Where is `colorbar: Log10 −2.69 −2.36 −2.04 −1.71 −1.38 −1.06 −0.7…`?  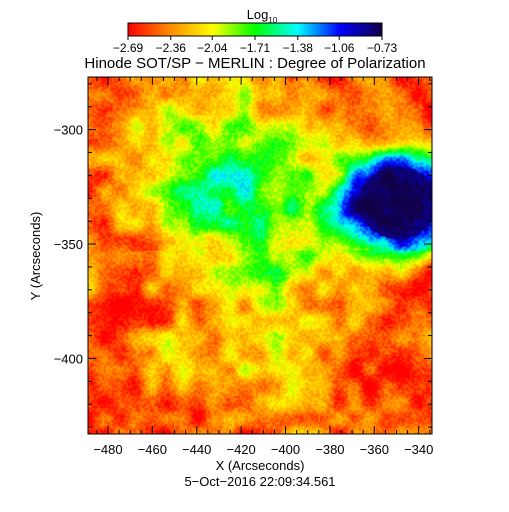 colorbar: Log10 −2.69 −2.36 −2.04 −1.71 −1.38 −1.06 −0.7… is located at coordinates (255, 31).